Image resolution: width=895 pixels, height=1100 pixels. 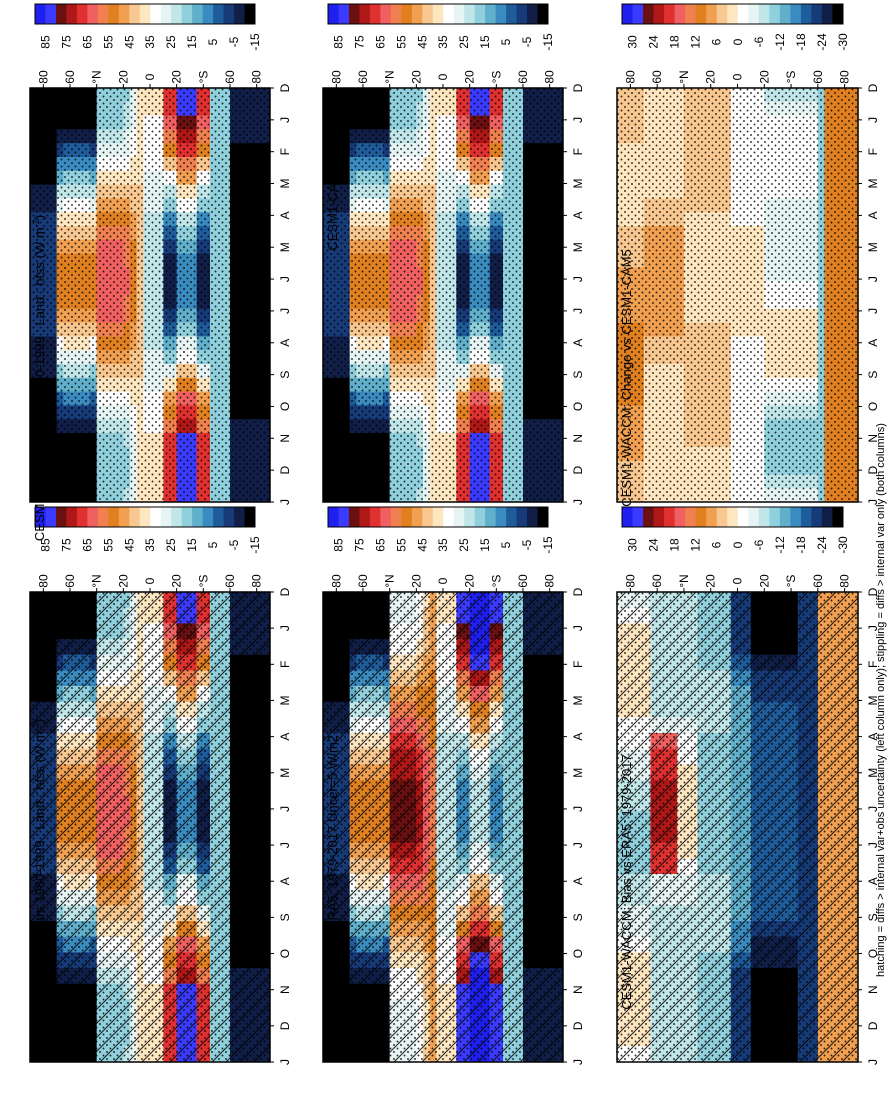 What do you see at coordinates (145, 517) in the screenshot?
I see `colorbar-frame` at bounding box center [145, 517].